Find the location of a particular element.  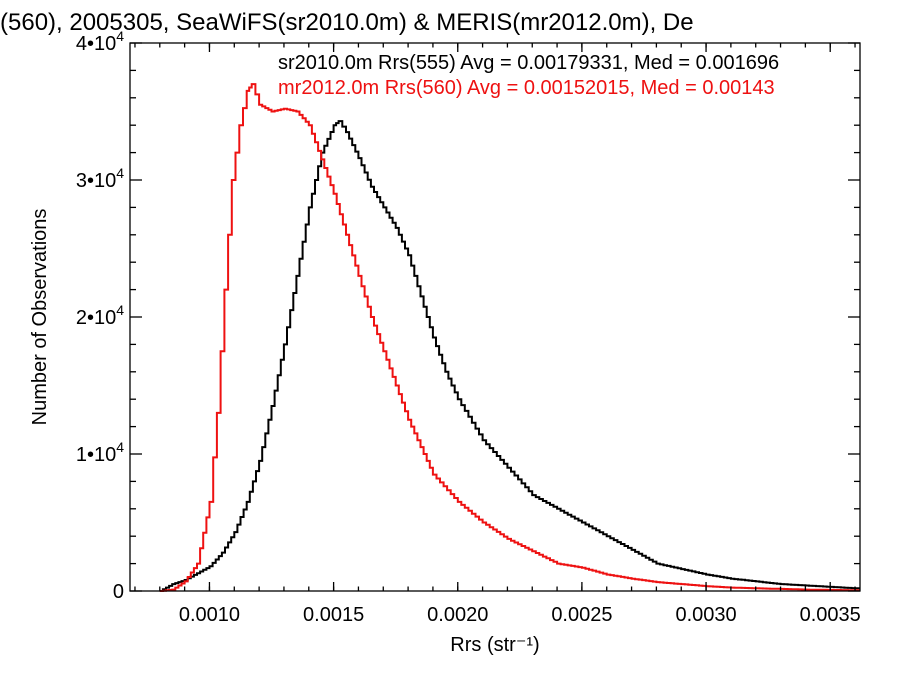

y-tick-label: 3•104 is located at coordinates (100, 178).